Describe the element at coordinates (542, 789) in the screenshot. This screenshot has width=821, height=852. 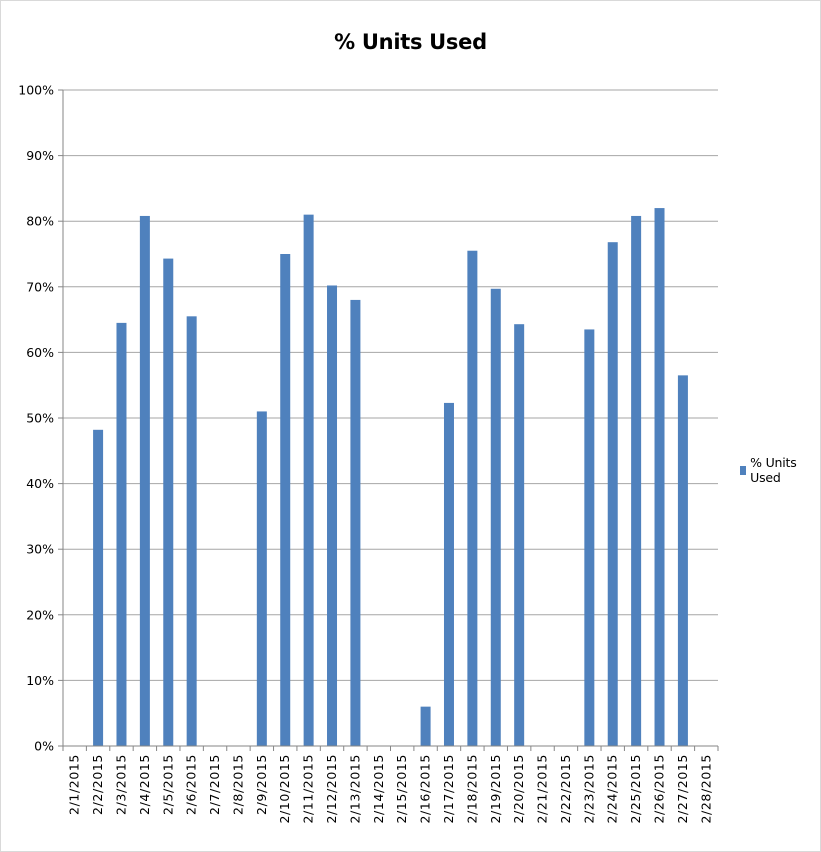
I see `x-tick-label: 2/21/2015` at that location.